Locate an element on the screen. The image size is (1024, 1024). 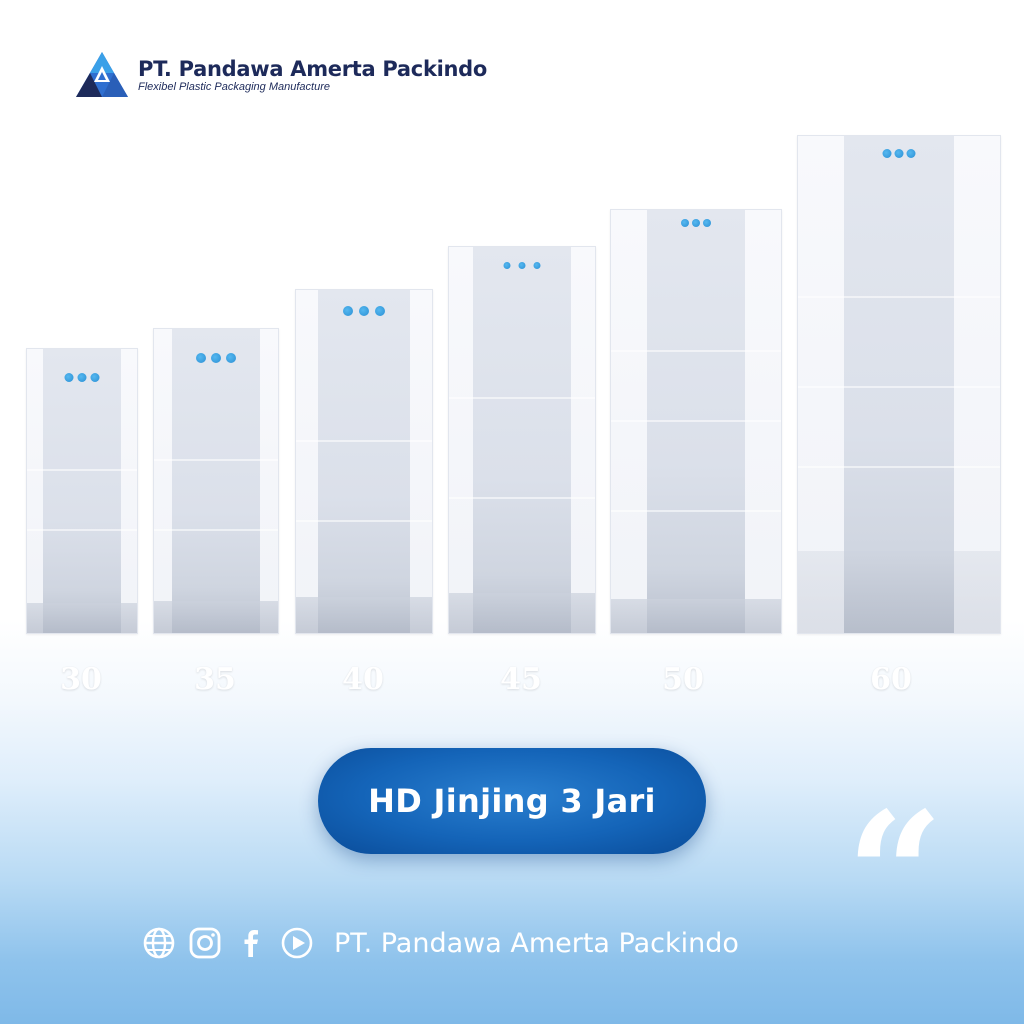
brand-name: PT. Pandawa Amerta Packindo is located at coordinates (313, 69).